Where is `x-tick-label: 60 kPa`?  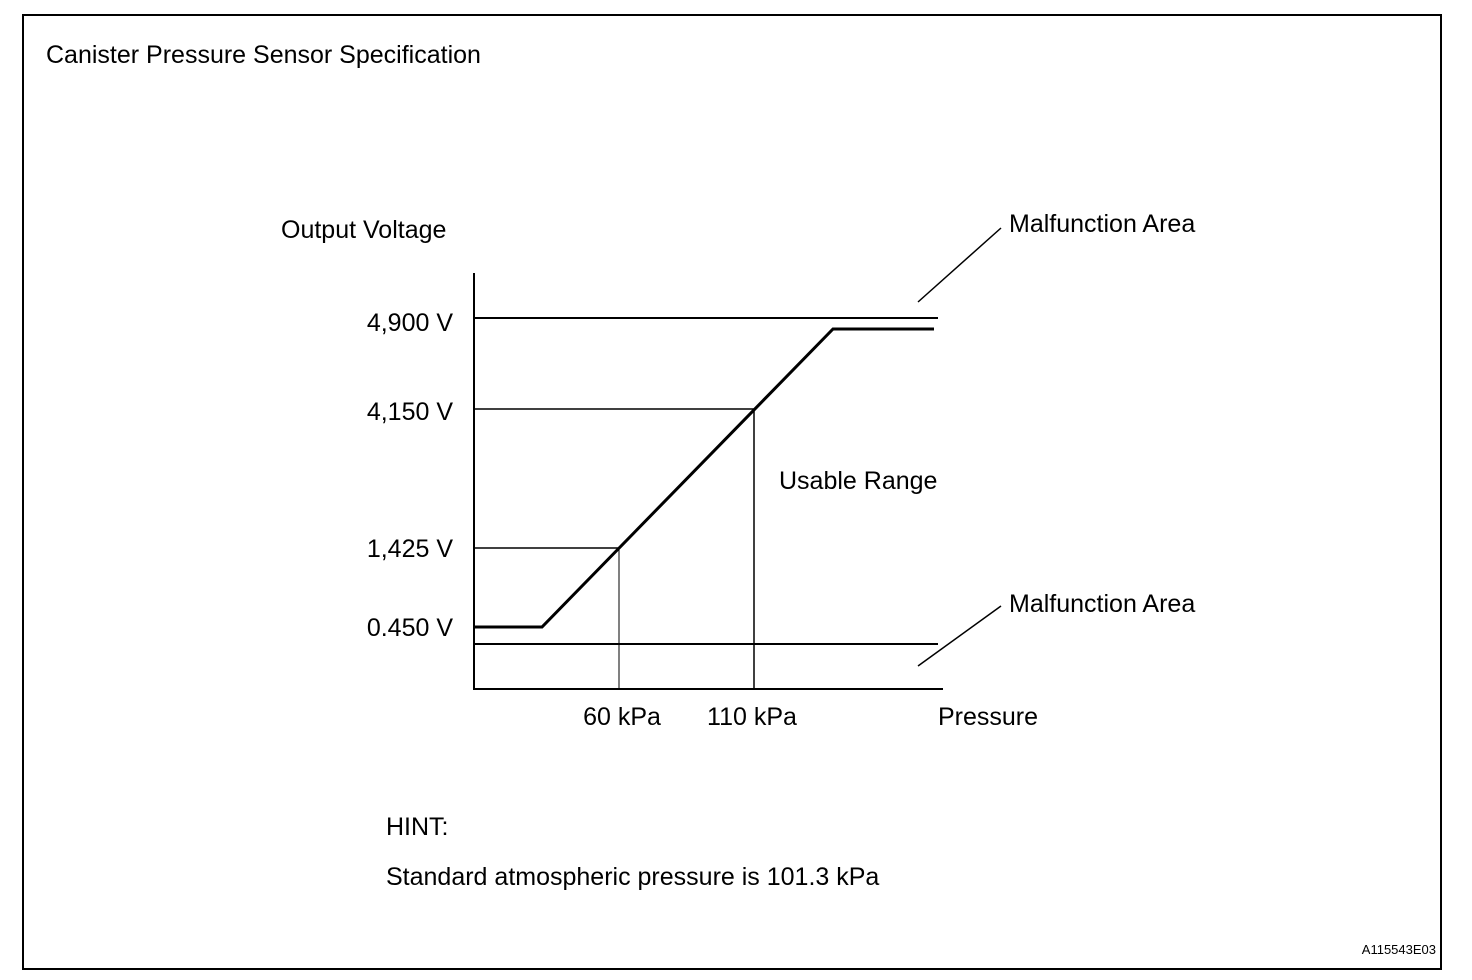
x-tick-label: 60 kPa is located at coordinates (622, 717).